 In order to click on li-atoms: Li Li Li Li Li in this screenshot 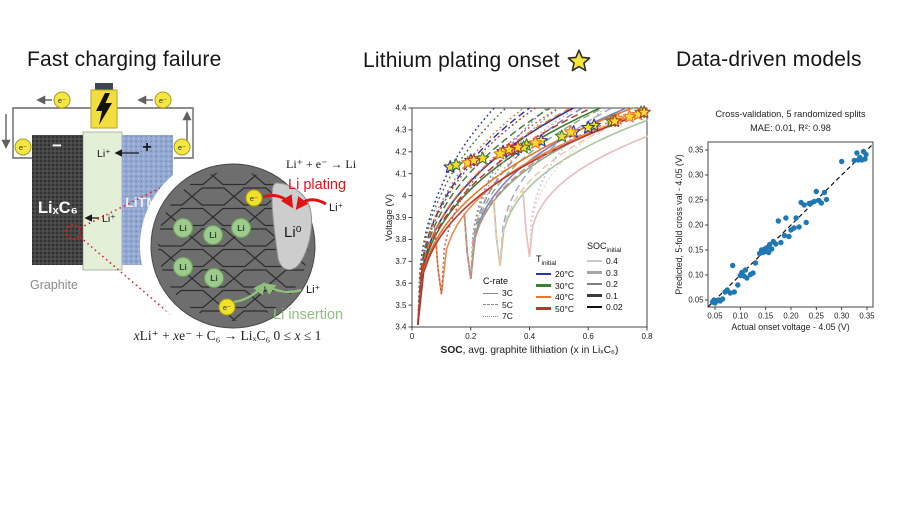, I will do `click(212, 253)`.